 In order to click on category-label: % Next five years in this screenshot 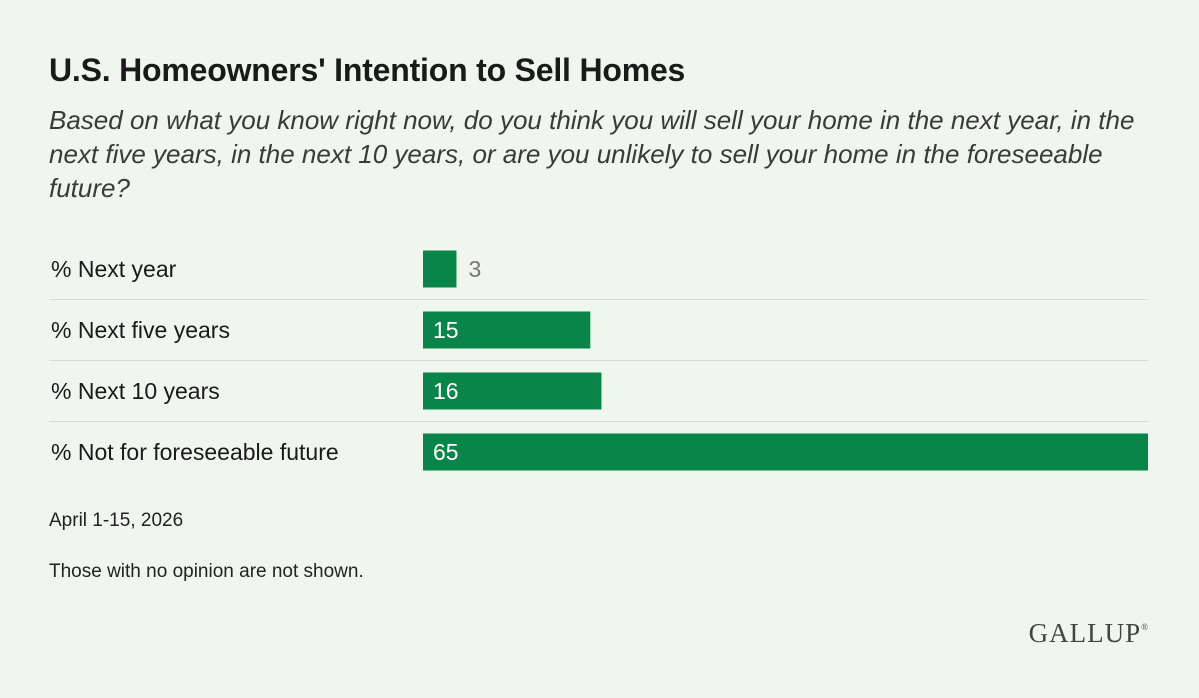, I will do `click(140, 330)`.